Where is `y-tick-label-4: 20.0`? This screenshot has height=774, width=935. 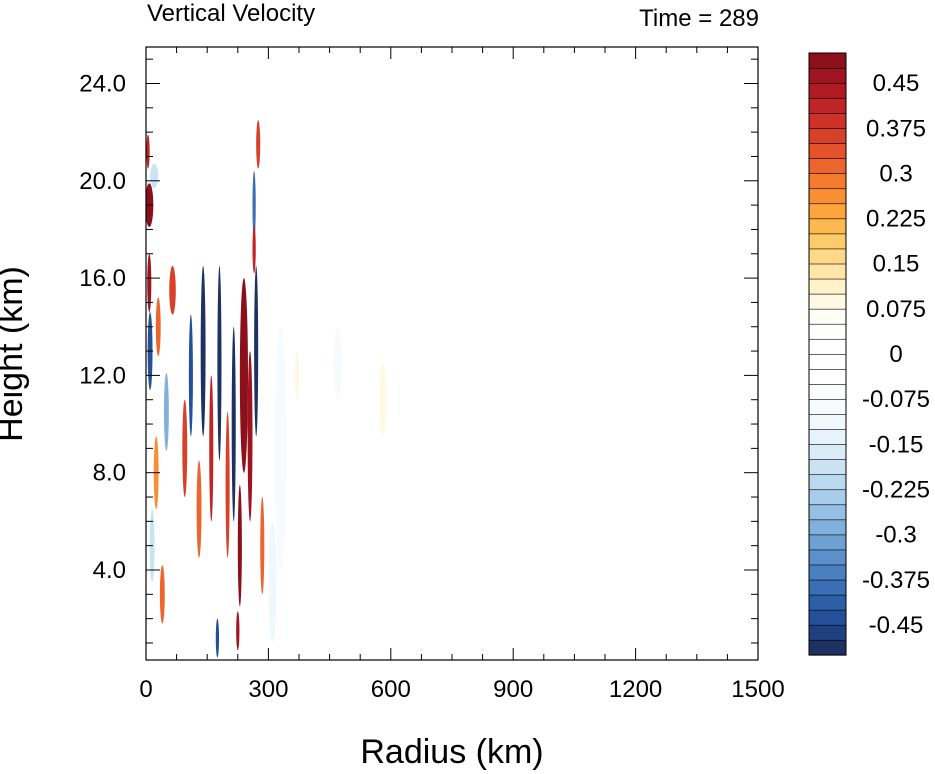 y-tick-label-4: 20.0 is located at coordinates (102, 181).